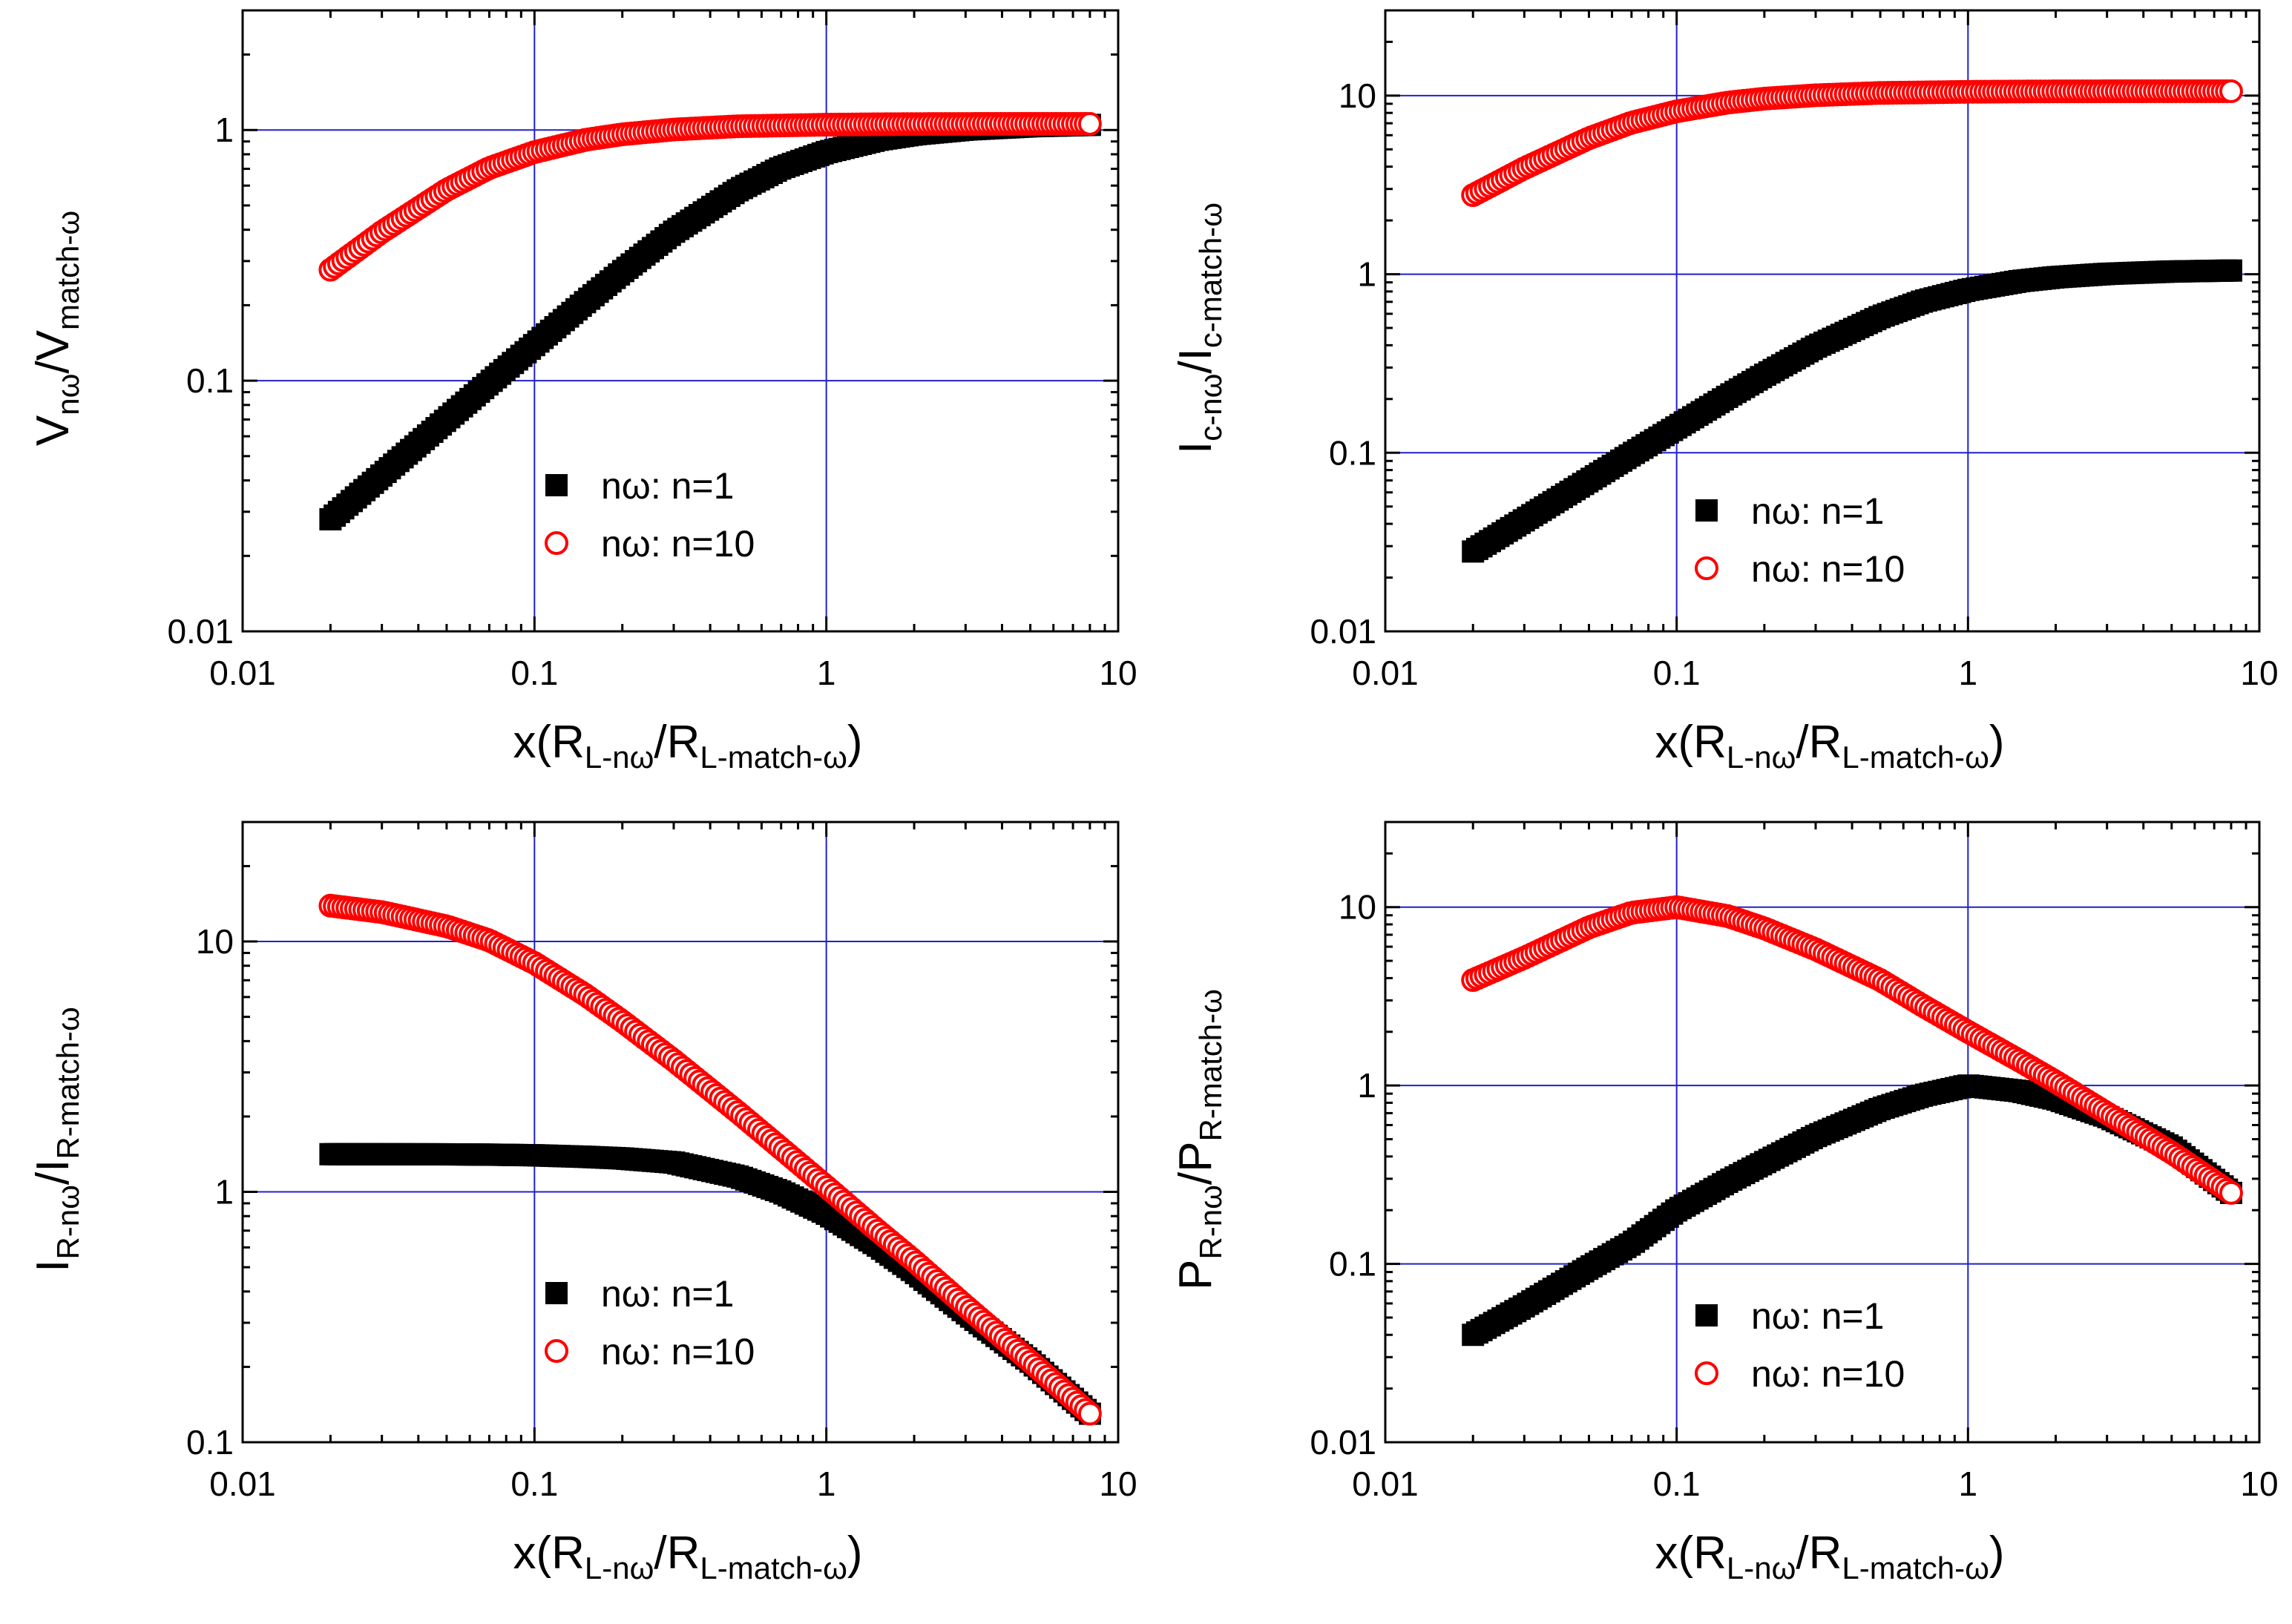  Describe the element at coordinates (1195, 1164) in the screenshot. I see `axis-title-mid: /P` at that location.